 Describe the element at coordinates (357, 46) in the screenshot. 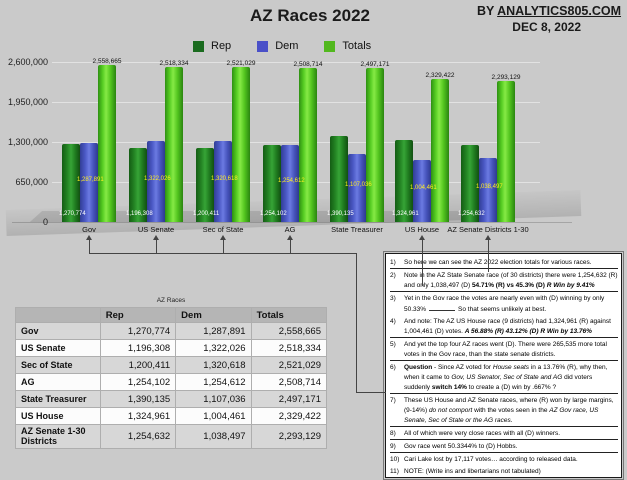

I see `legend-label: Totals` at that location.